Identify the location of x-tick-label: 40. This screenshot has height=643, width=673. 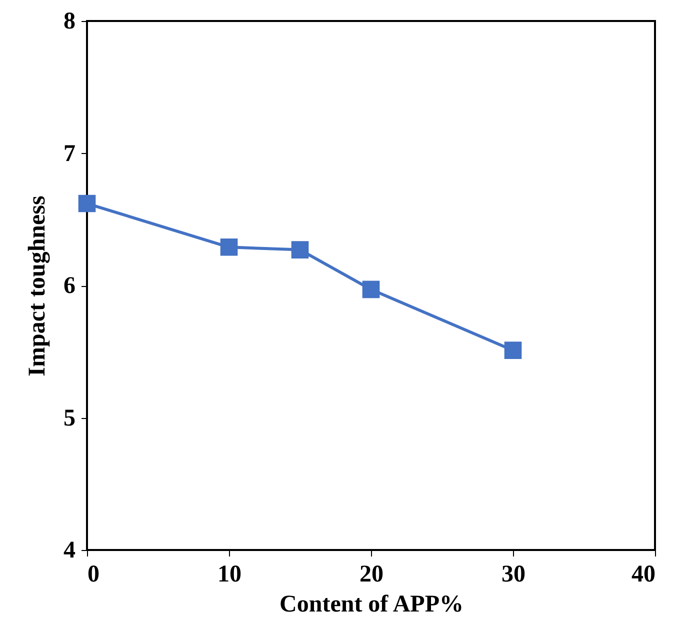
(644, 575).